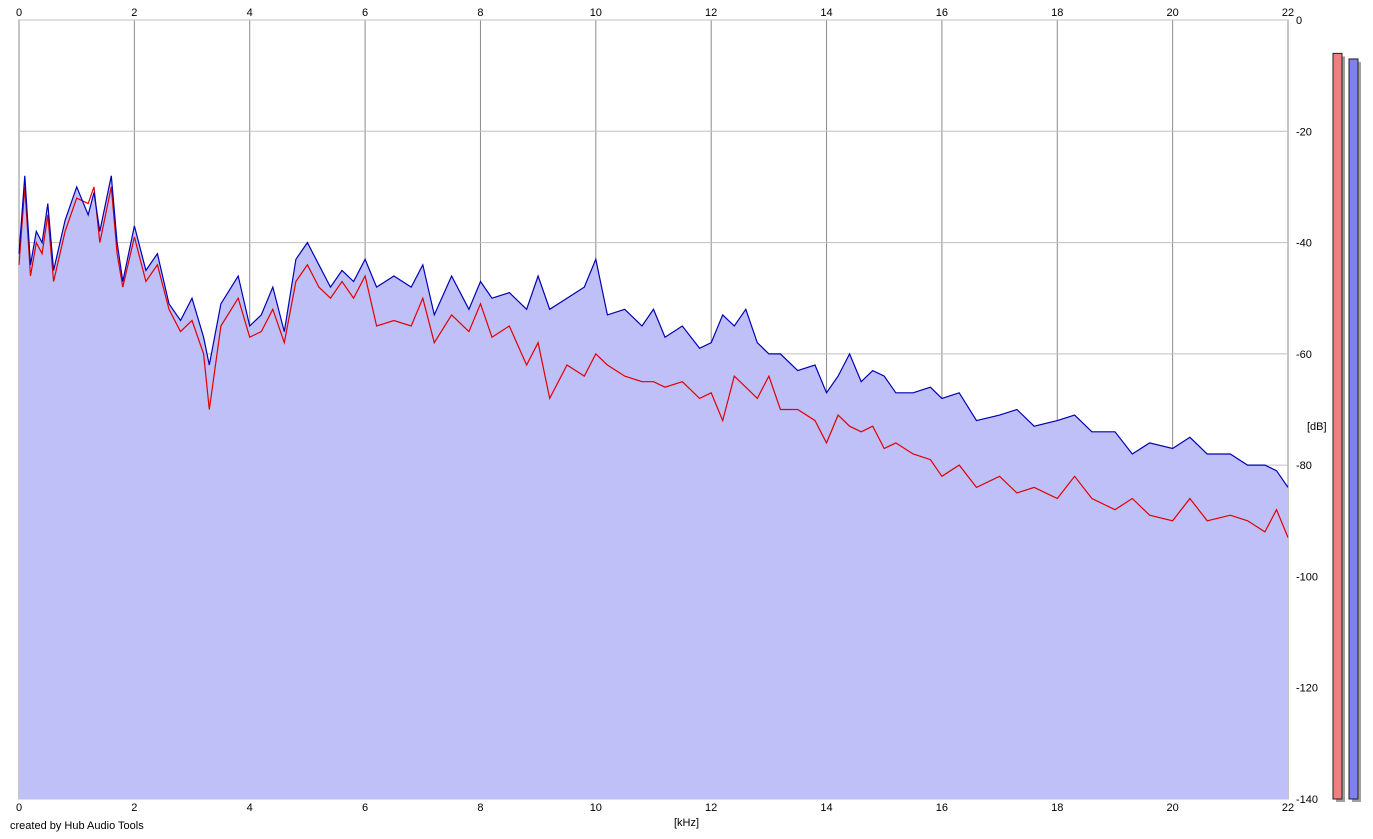  Describe the element at coordinates (686, 823) in the screenshot. I see `x-axis-label: [kHz]` at that location.